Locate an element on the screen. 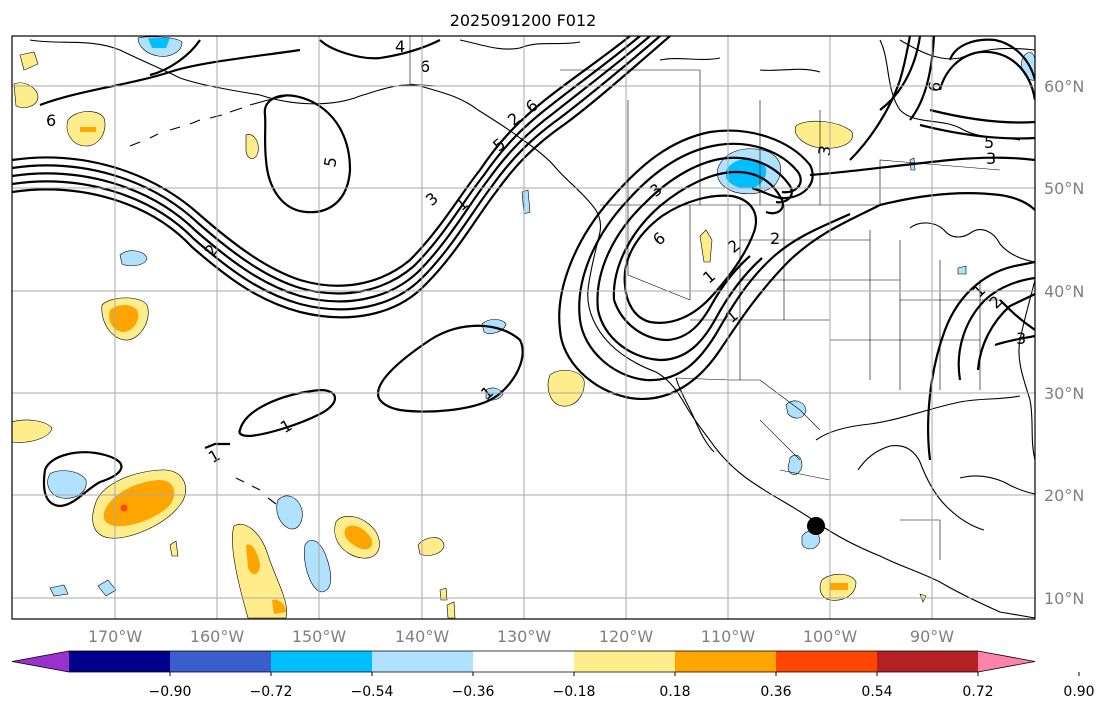 The height and width of the screenshot is (712, 1105). lat-label: 20°N is located at coordinates (1064, 495).